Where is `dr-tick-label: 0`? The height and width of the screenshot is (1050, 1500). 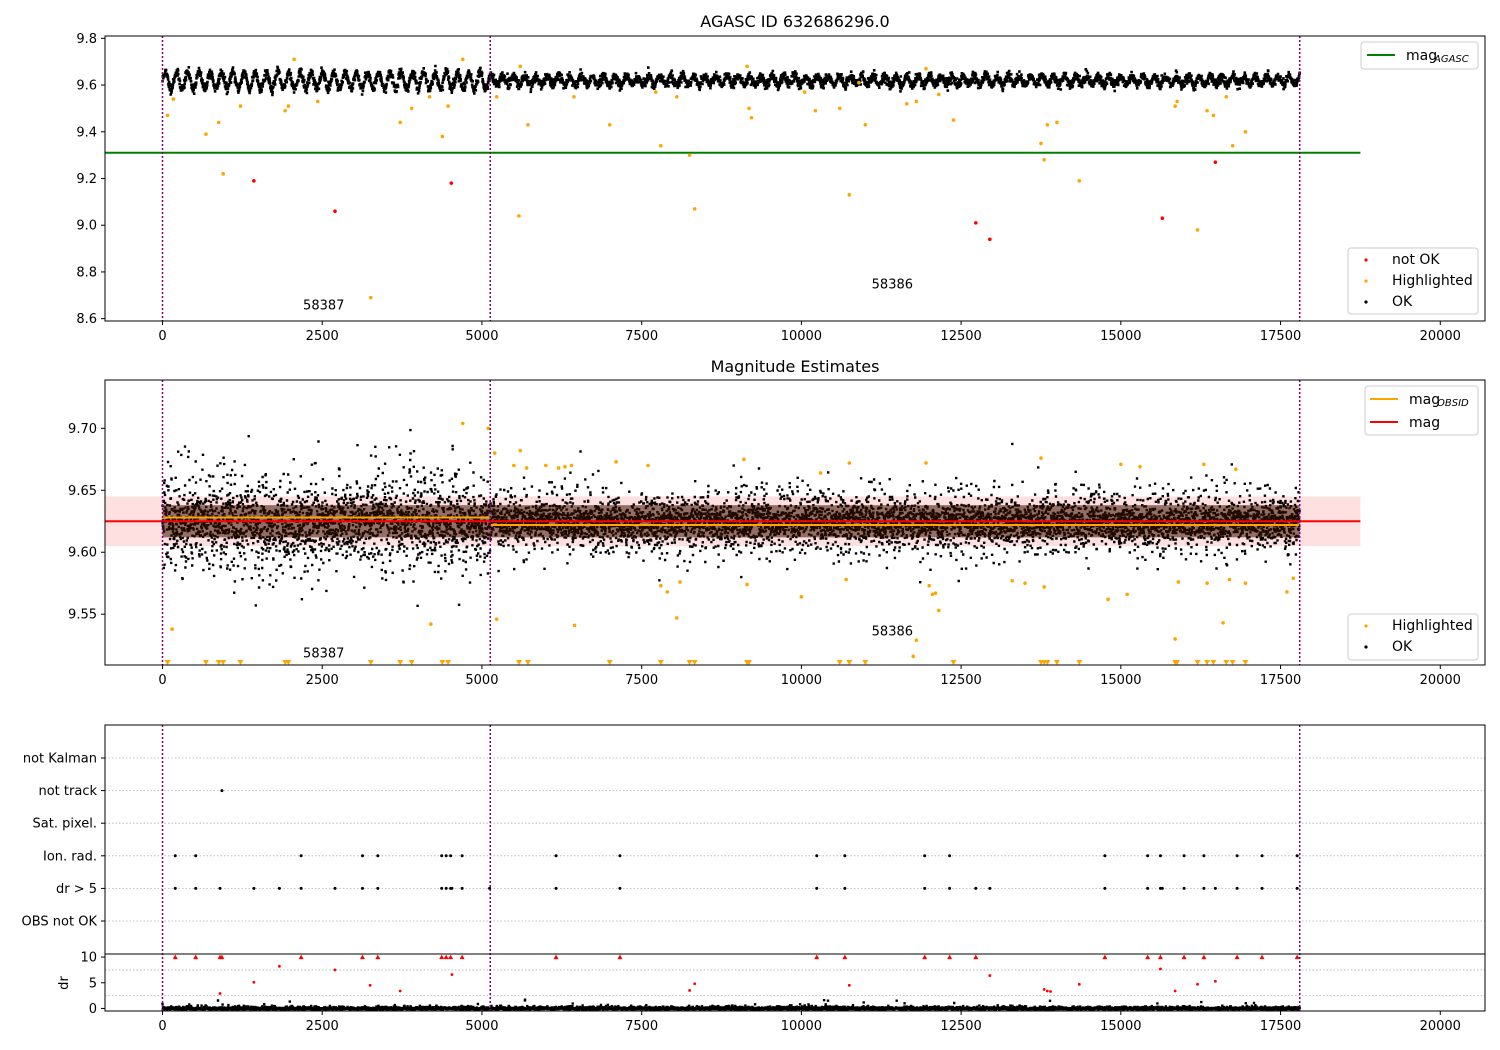
dr-tick-label: 0 is located at coordinates (93, 1009).